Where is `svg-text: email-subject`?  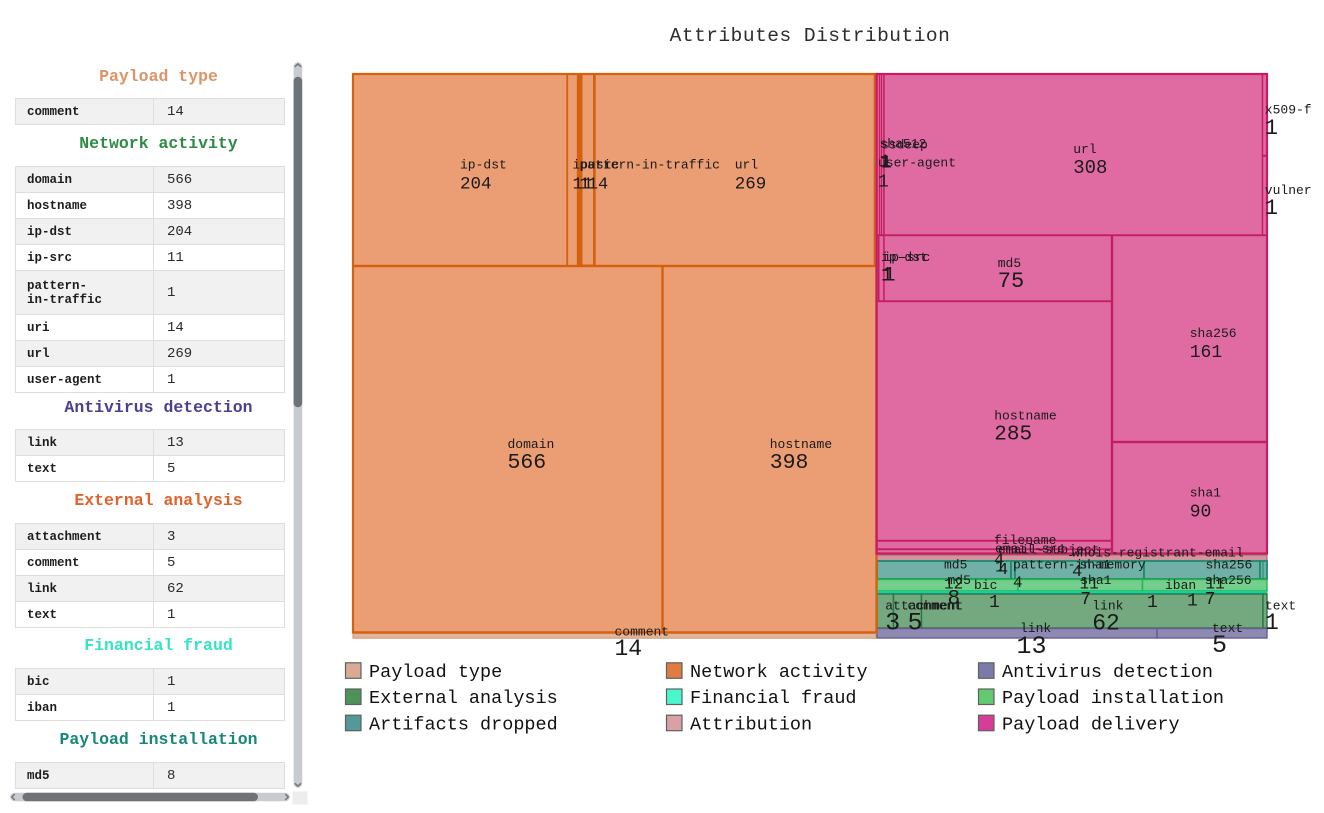 svg-text: email-subject is located at coordinates (1048, 550).